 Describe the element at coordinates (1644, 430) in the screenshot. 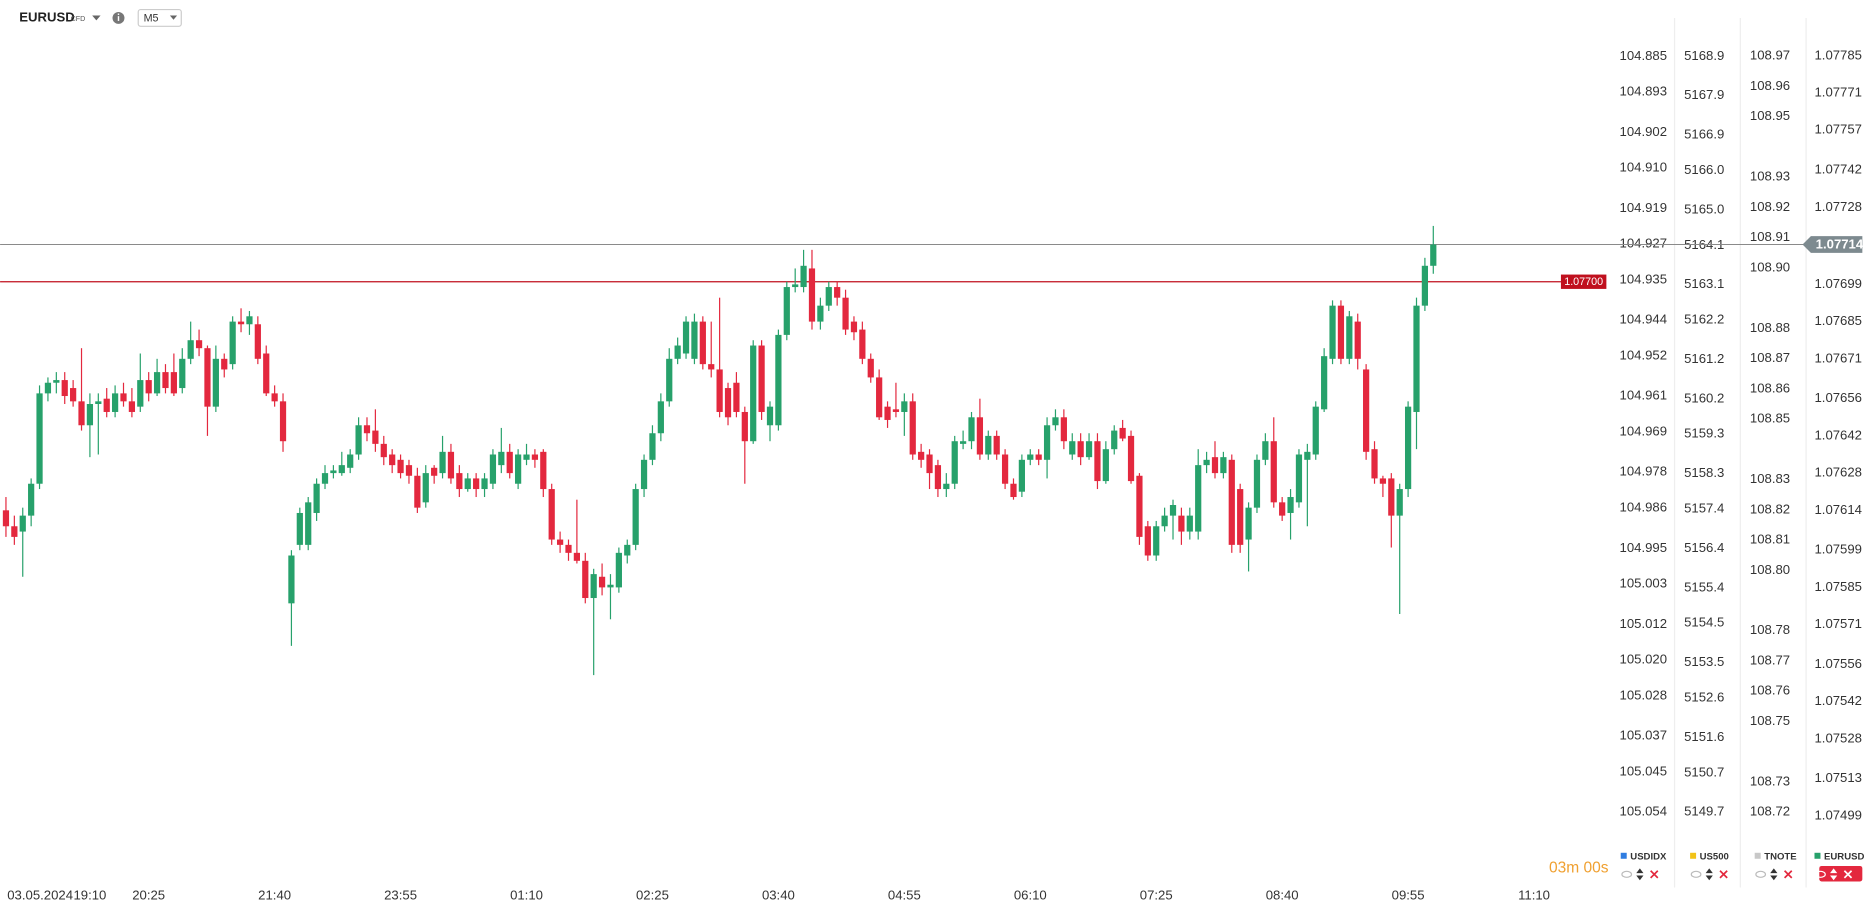

I see `y-tick-label: 104.969` at that location.